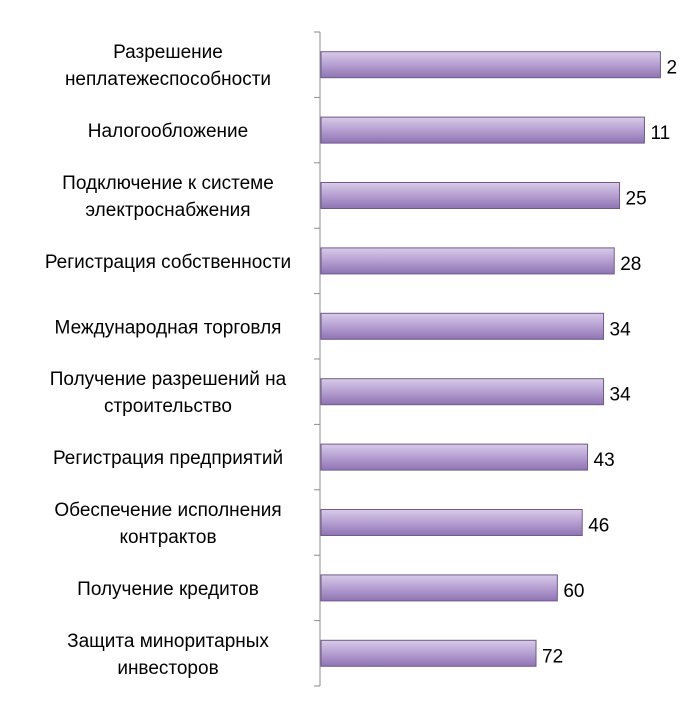 Image resolution: width=686 pixels, height=720 pixels. What do you see at coordinates (573, 591) in the screenshot?
I see `data-label: 60` at bounding box center [573, 591].